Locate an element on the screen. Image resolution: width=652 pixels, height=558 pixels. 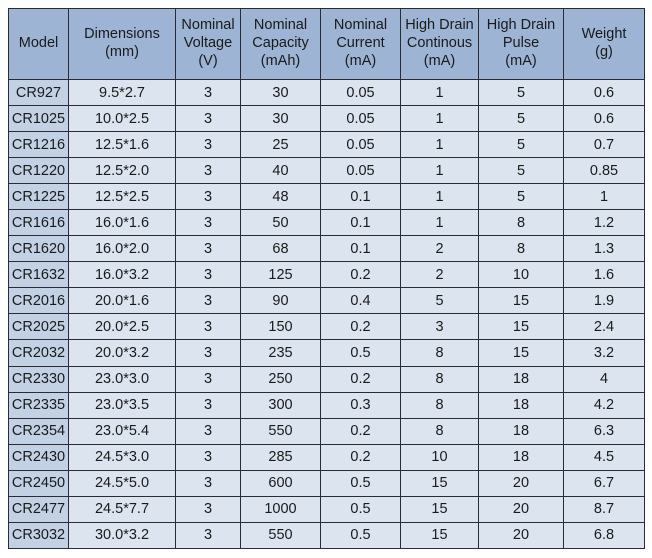
cell-weight: 4.2 is located at coordinates (604, 405).